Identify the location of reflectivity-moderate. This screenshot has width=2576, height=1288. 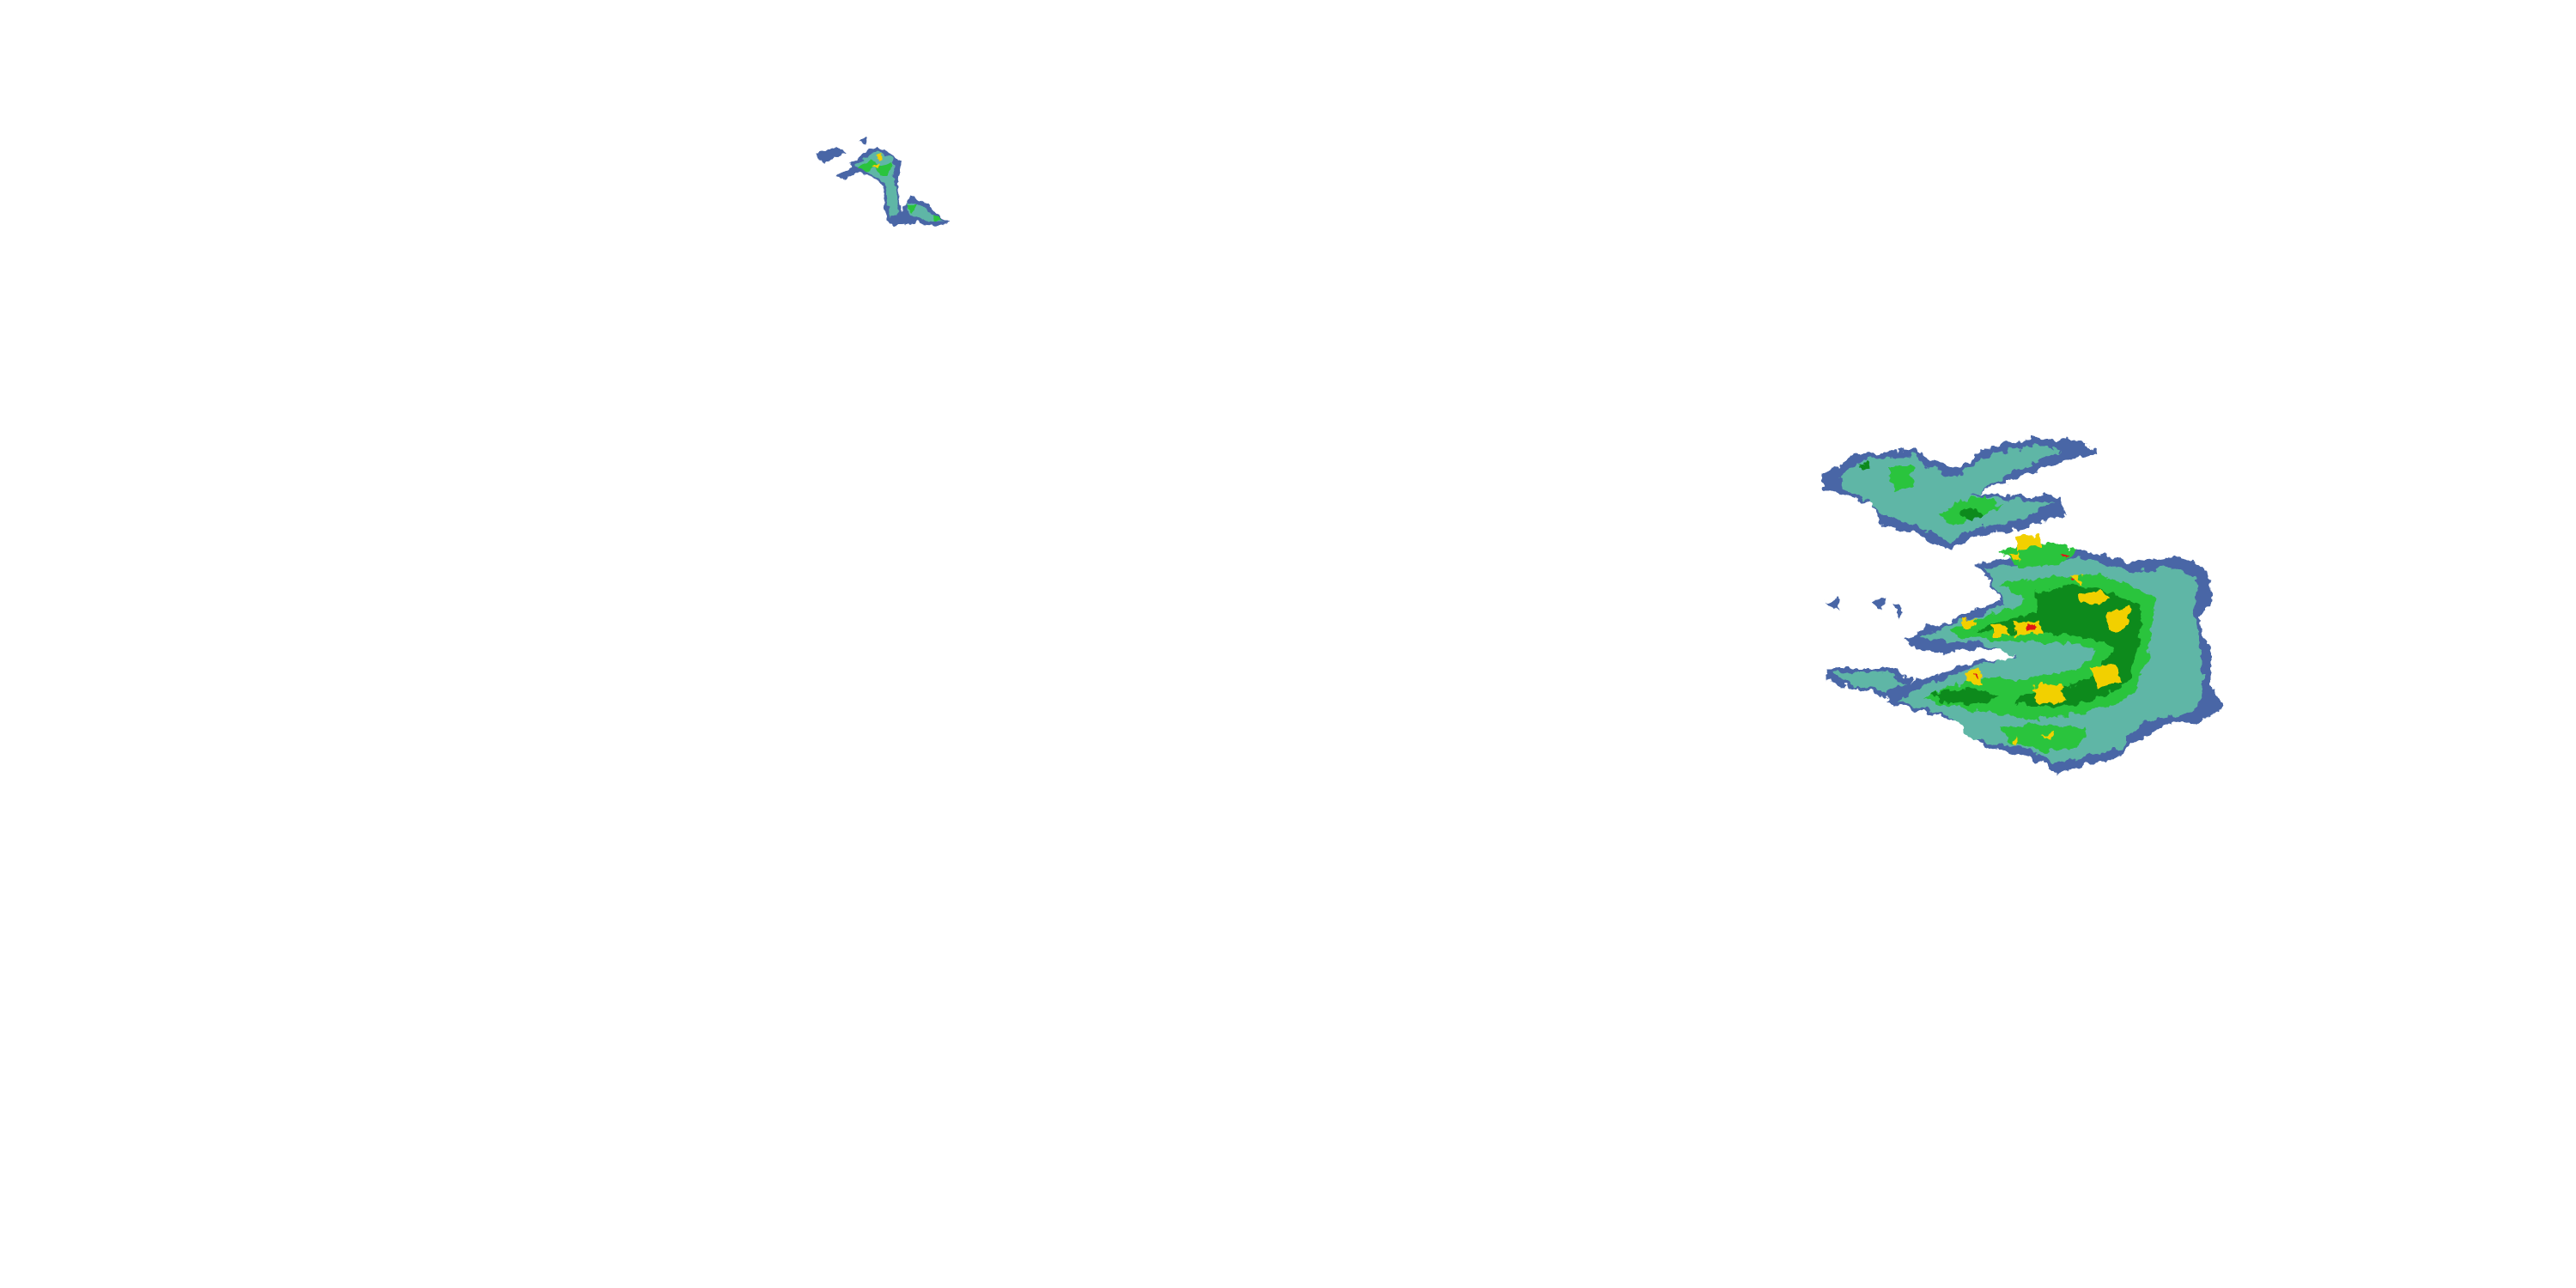
(901, 191).